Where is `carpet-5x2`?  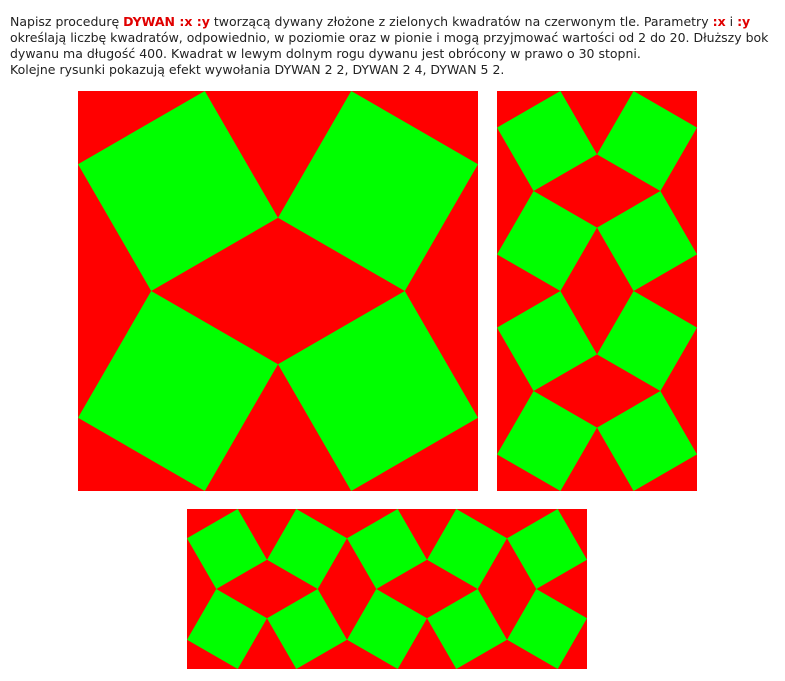
carpet-5x2 is located at coordinates (387, 589).